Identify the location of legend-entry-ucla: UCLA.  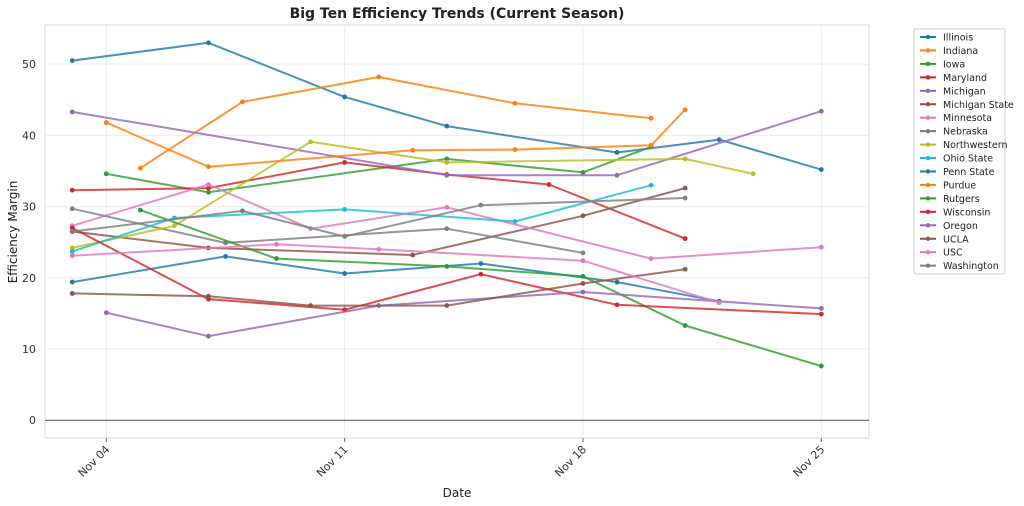
(944, 239).